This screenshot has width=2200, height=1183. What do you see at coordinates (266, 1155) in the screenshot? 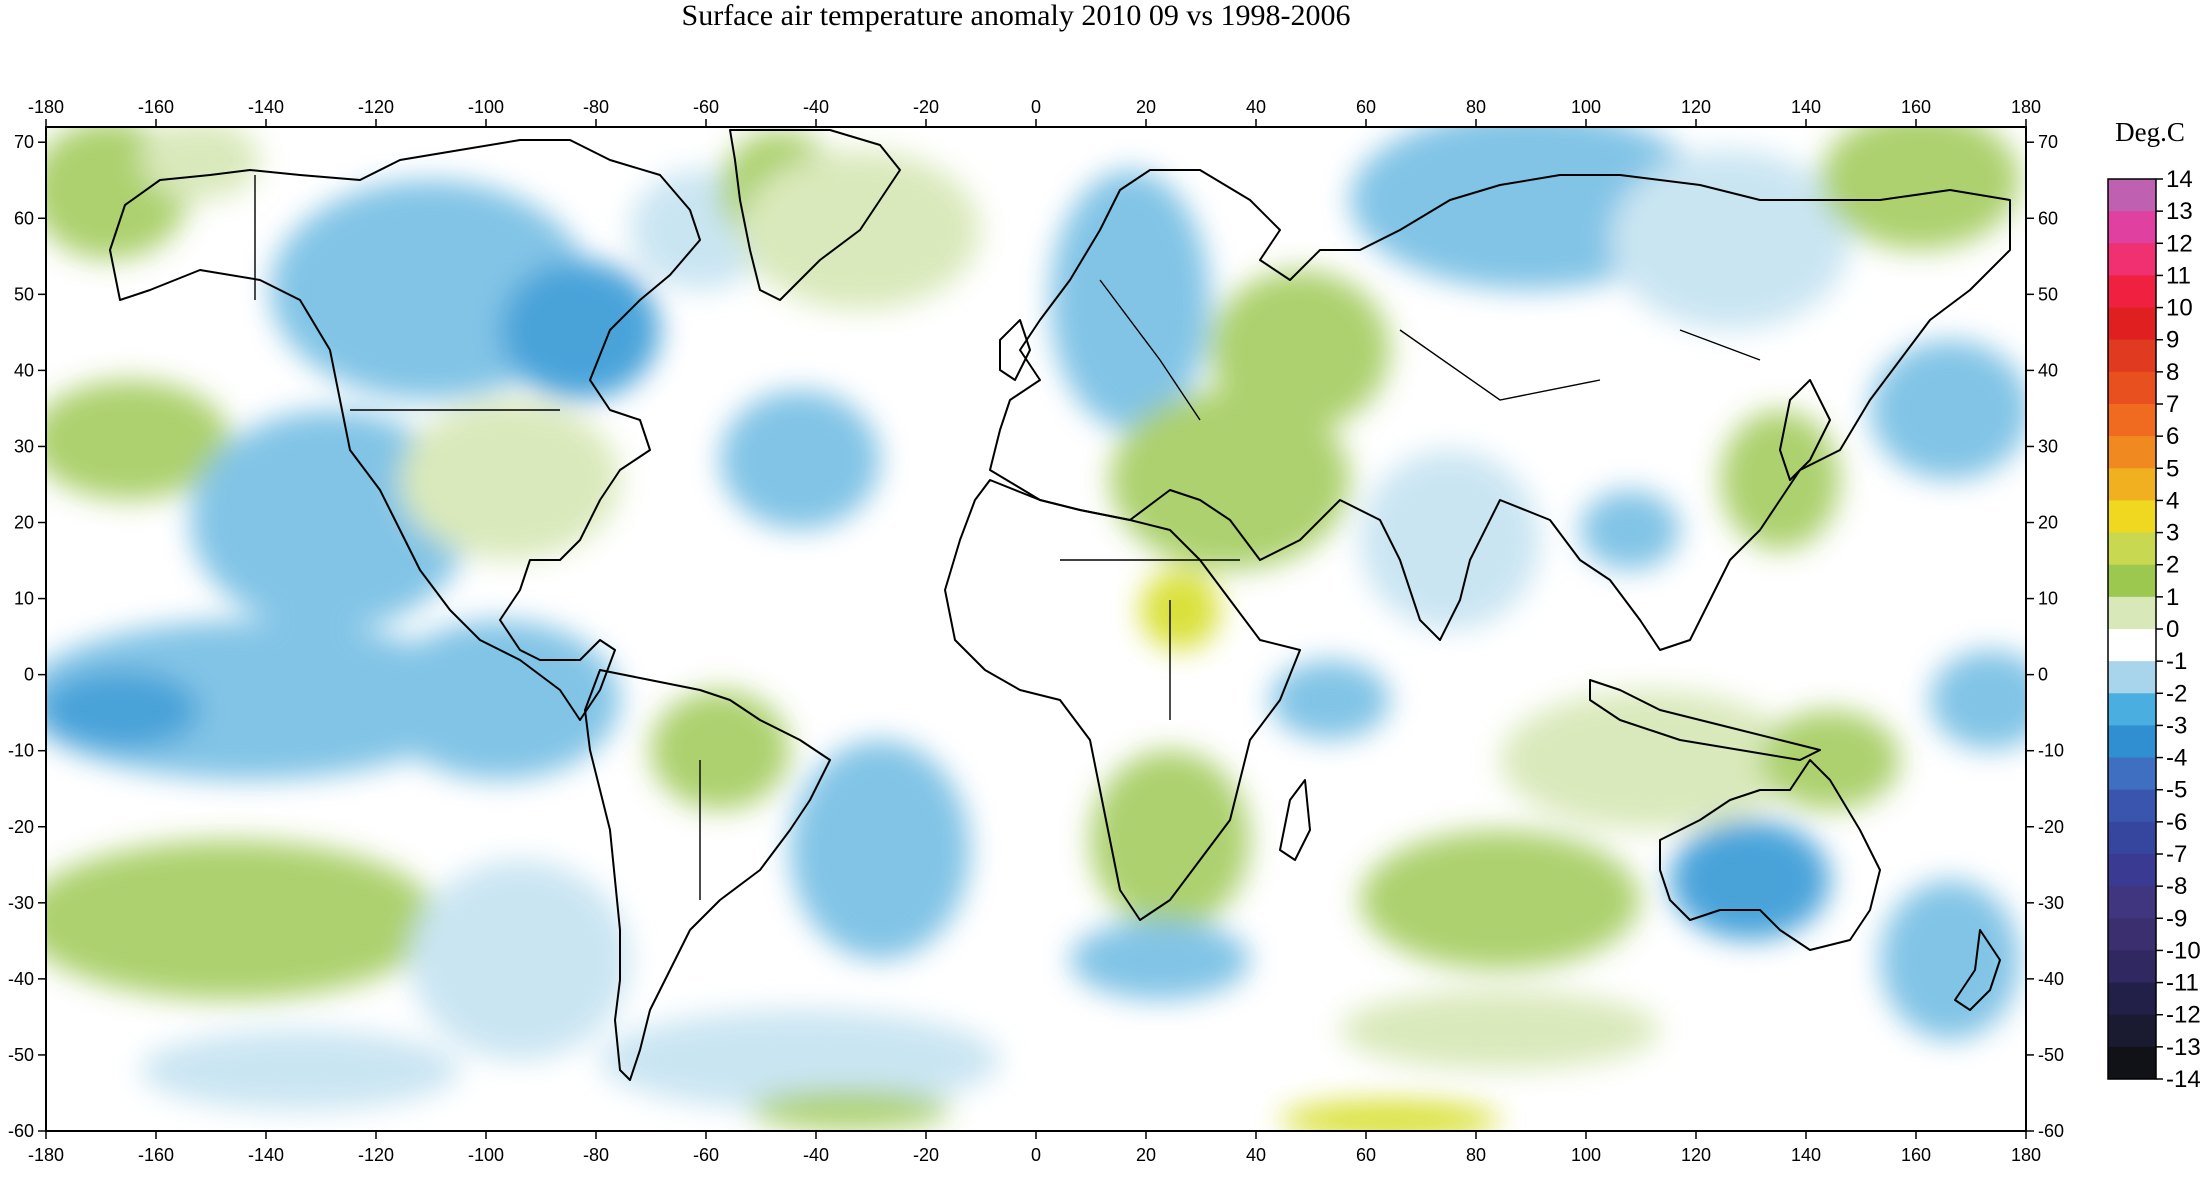
I see `x-tick-label-bottom: -140` at bounding box center [266, 1155].